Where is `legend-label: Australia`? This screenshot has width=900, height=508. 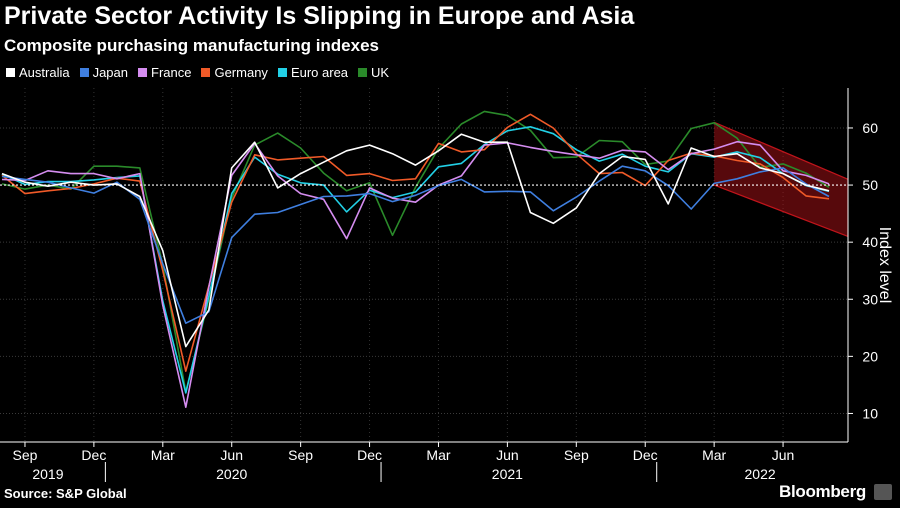 legend-label: Australia is located at coordinates (44, 72).